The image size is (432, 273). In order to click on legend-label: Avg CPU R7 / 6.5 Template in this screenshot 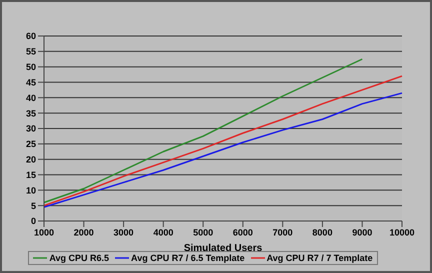, I will do `click(187, 258)`.